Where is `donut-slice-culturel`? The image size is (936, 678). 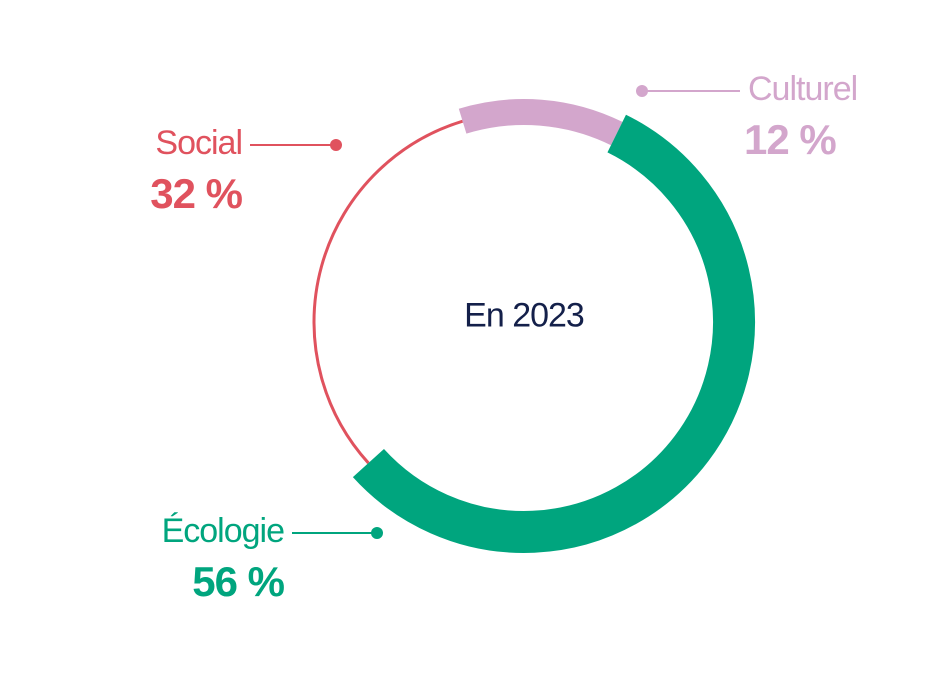 donut-slice-culturel is located at coordinates (540, 122).